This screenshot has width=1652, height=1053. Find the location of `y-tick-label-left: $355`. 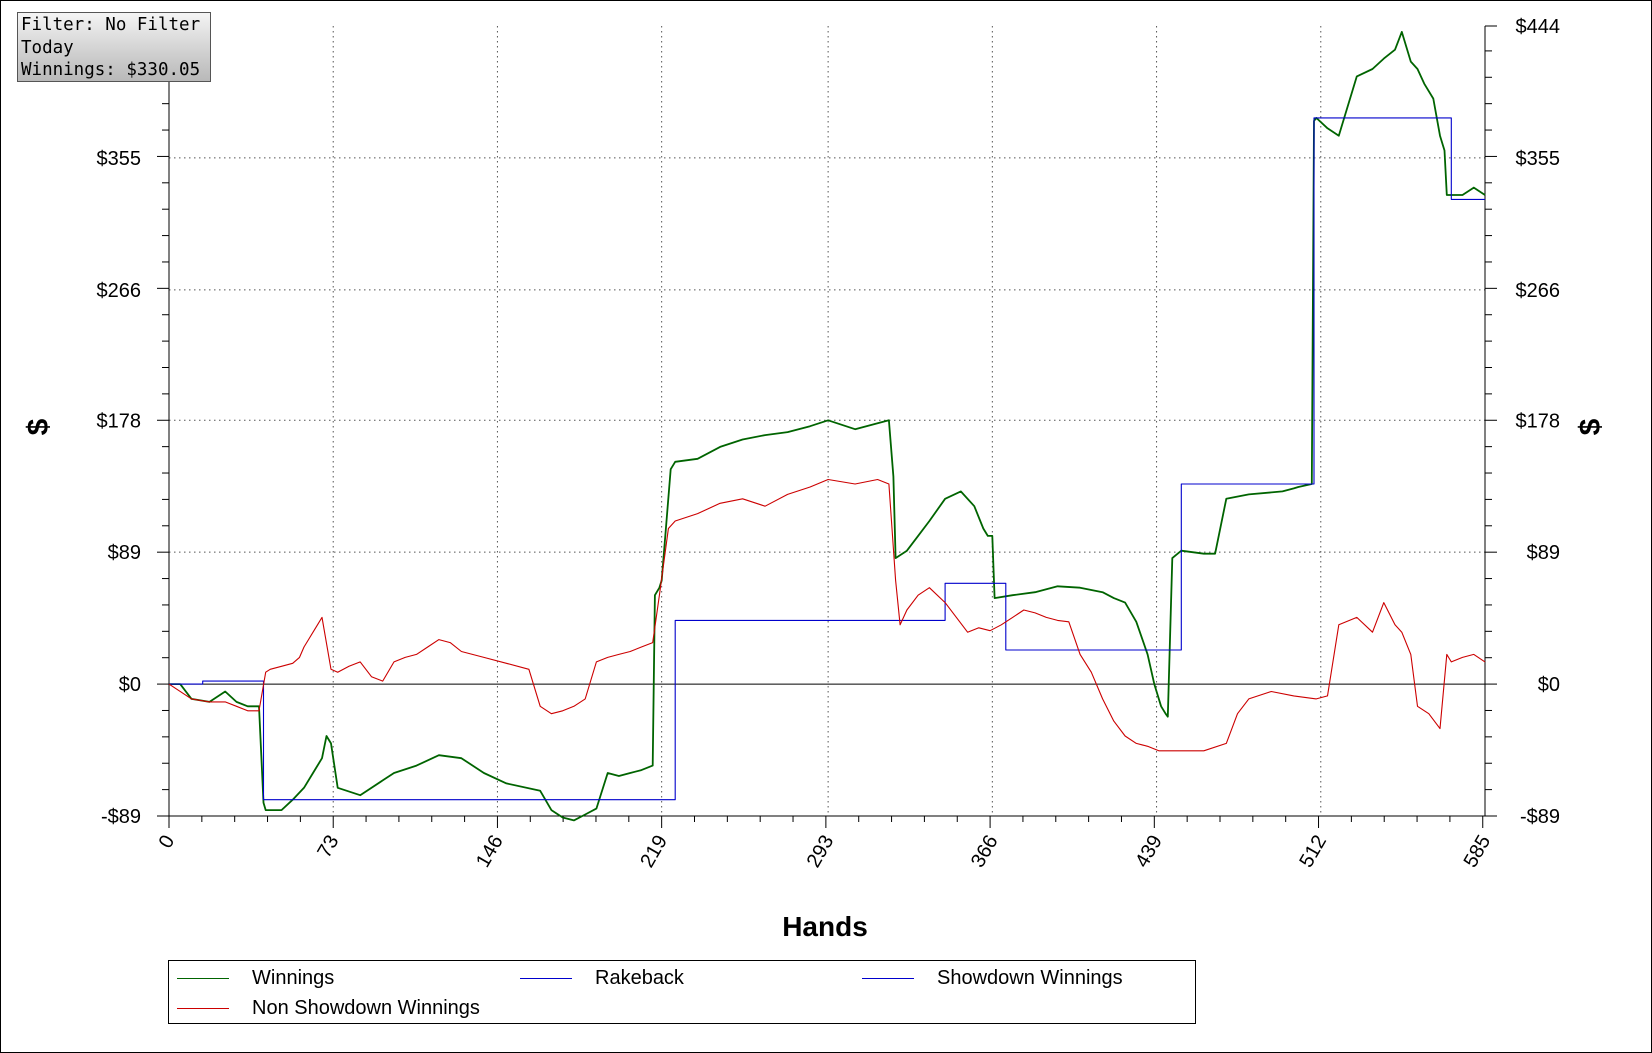

y-tick-label-left: $355 is located at coordinates (119, 159).